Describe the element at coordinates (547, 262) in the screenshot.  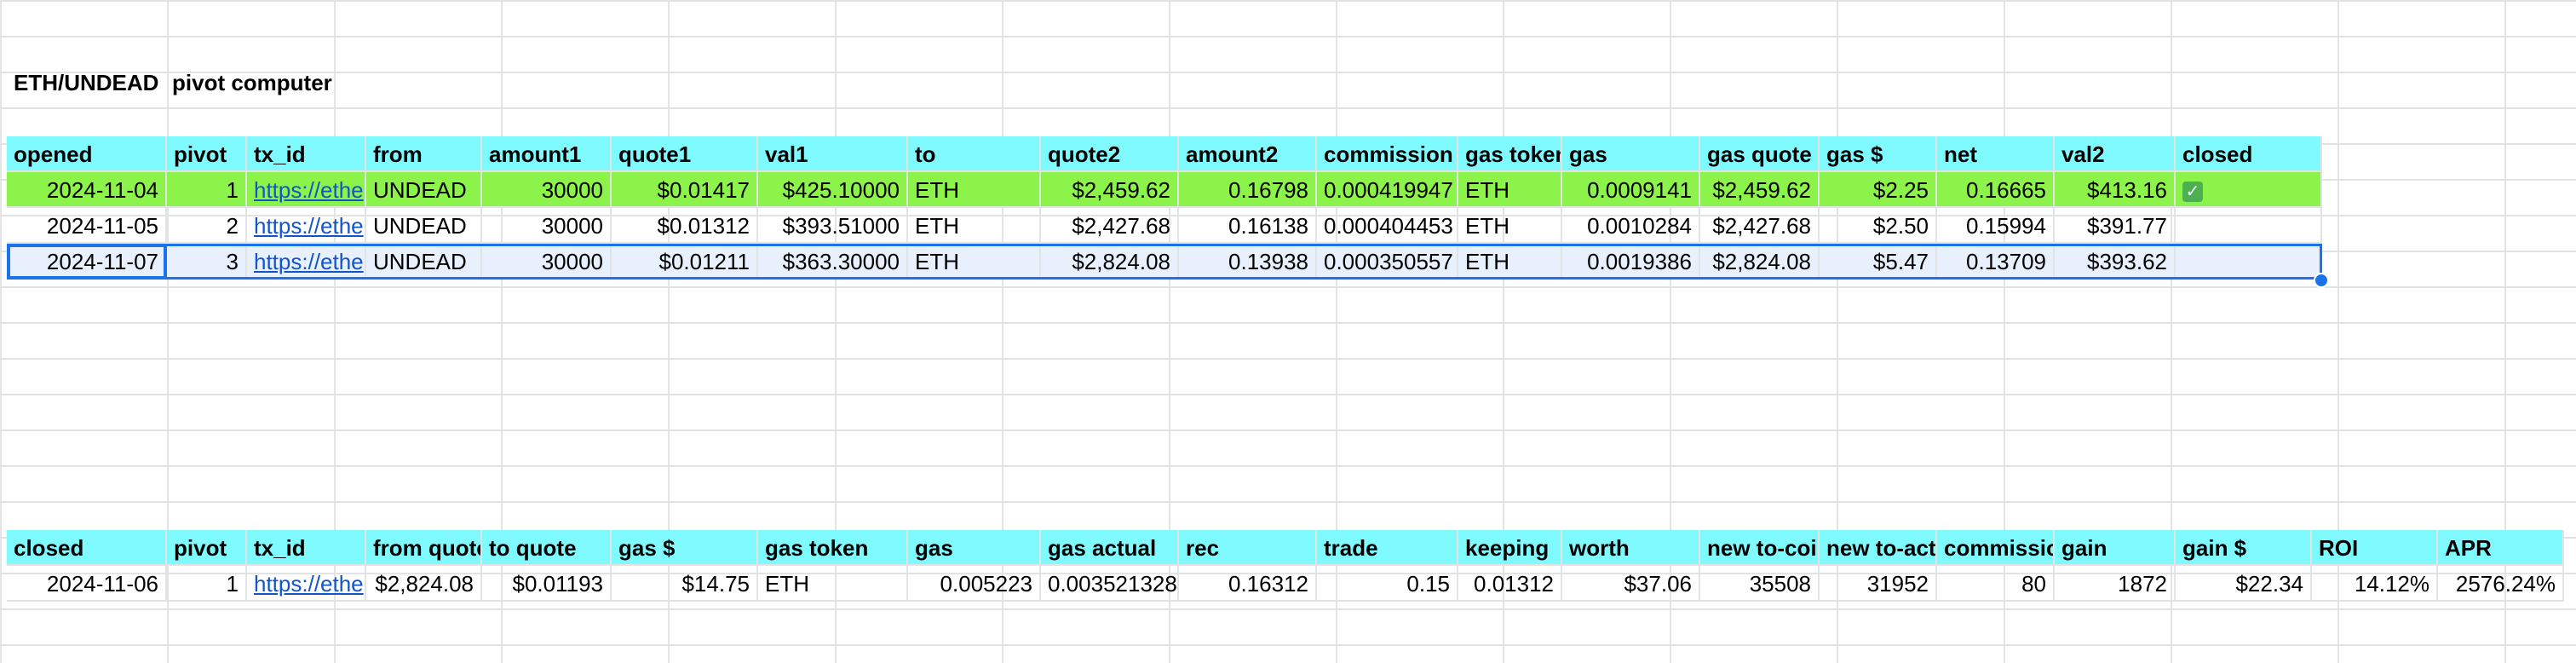
I see `top_table-cell-2-4: 30000` at that location.